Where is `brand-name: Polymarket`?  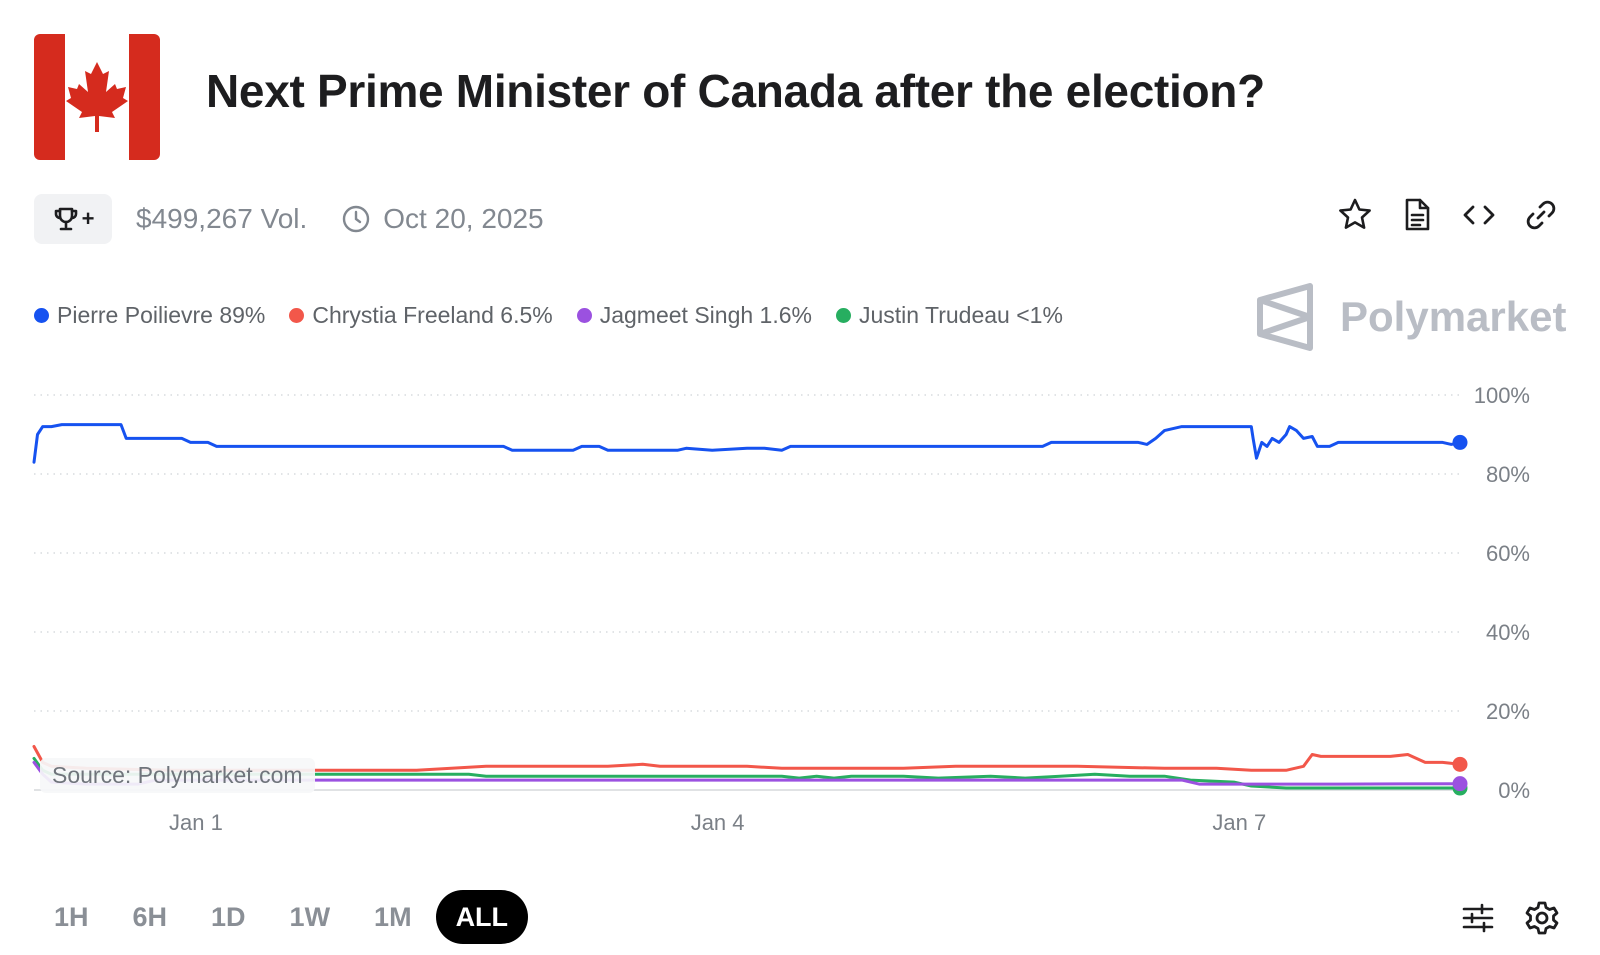
brand-name: Polymarket is located at coordinates (1453, 316).